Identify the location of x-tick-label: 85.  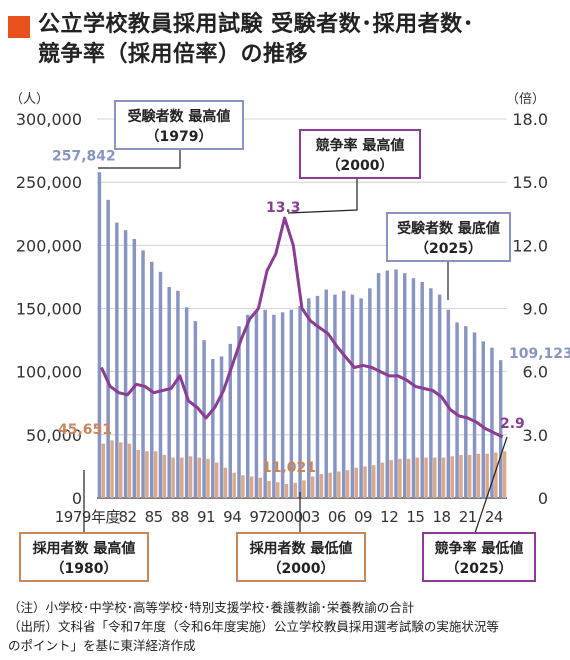
(154, 517).